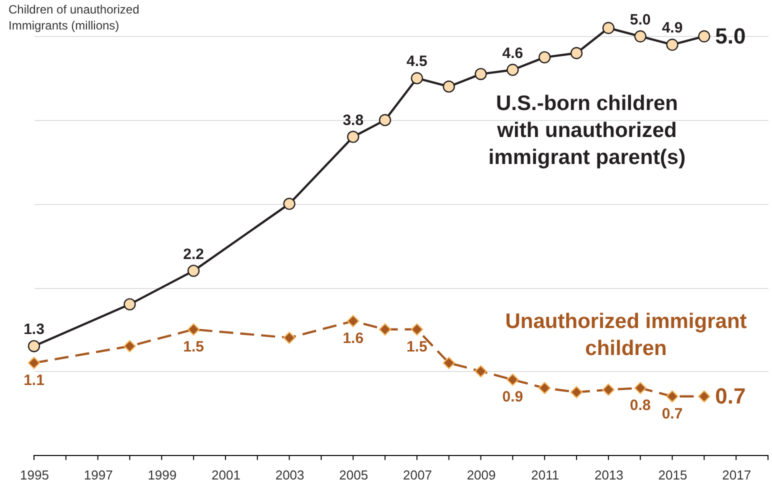 This screenshot has width=772, height=485. What do you see at coordinates (481, 475) in the screenshot?
I see `x-tick-label: 2009` at bounding box center [481, 475].